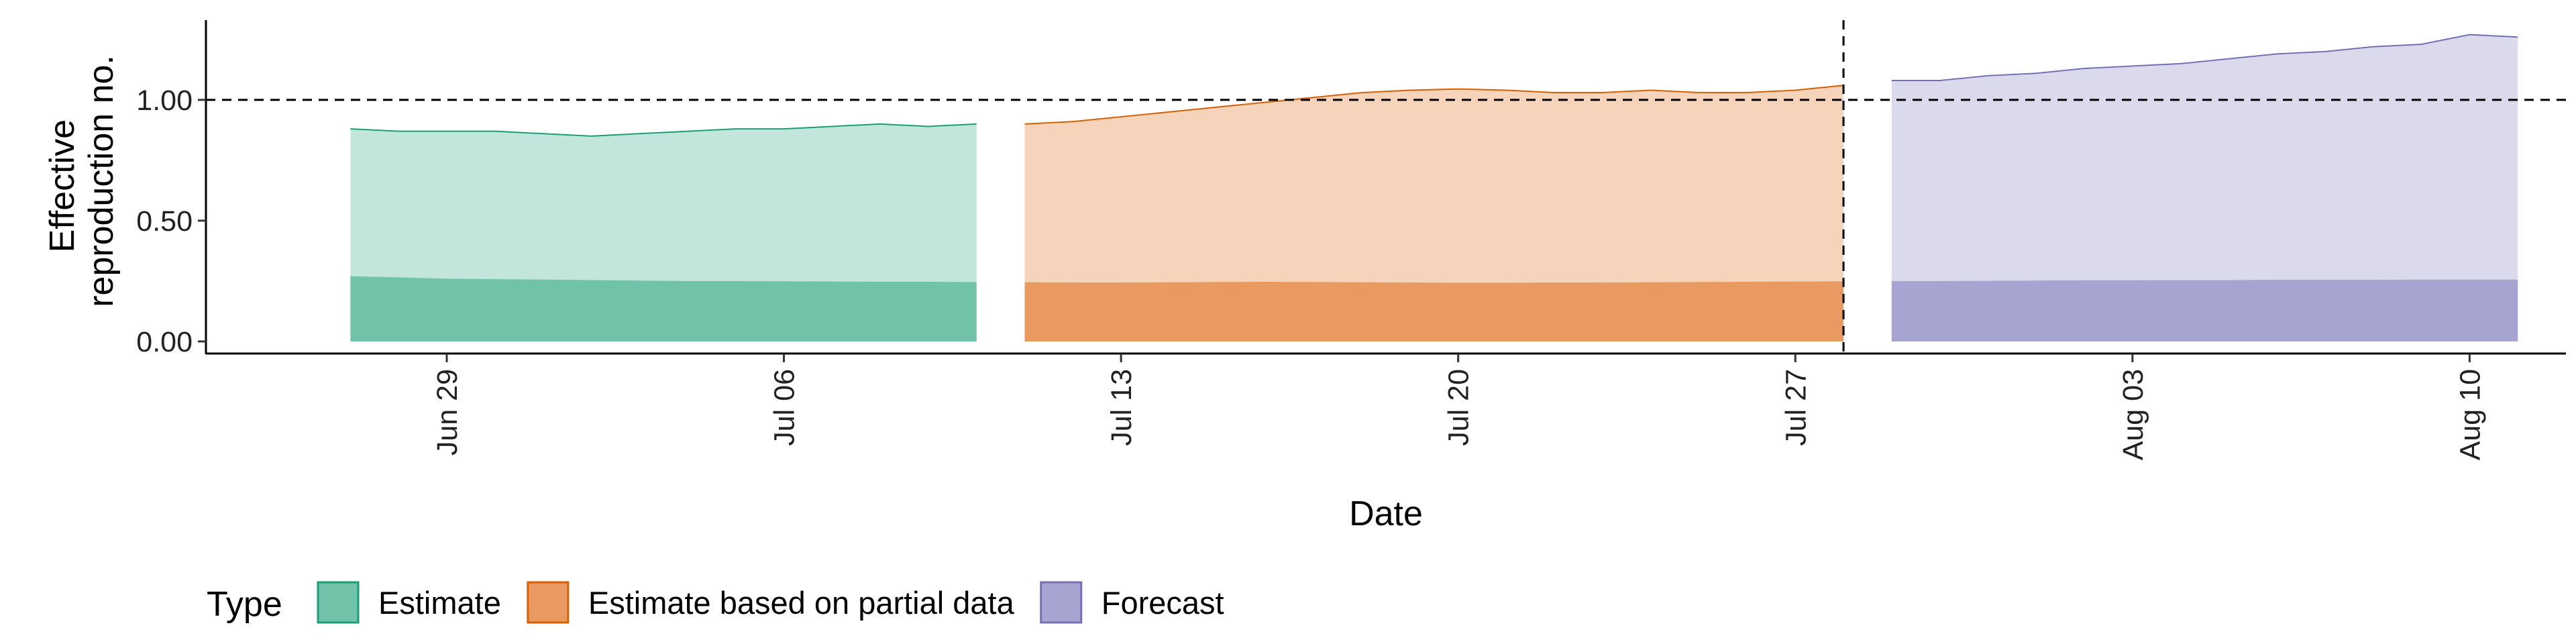  What do you see at coordinates (663, 308) in the screenshot?
I see `band-inner-estimate` at bounding box center [663, 308].